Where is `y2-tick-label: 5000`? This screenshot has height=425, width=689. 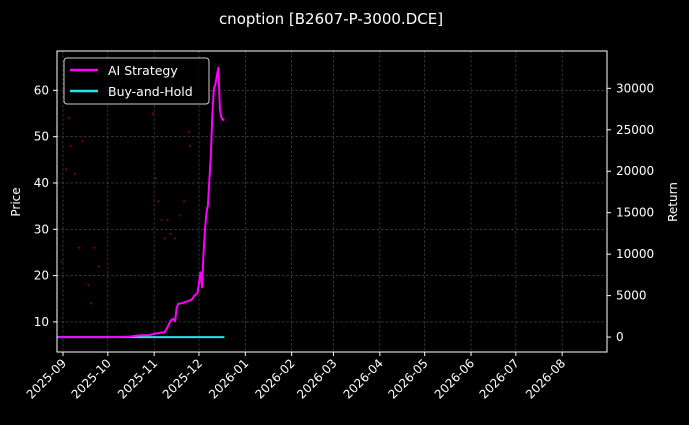
y2-tick-label: 5000 is located at coordinates (631, 296).